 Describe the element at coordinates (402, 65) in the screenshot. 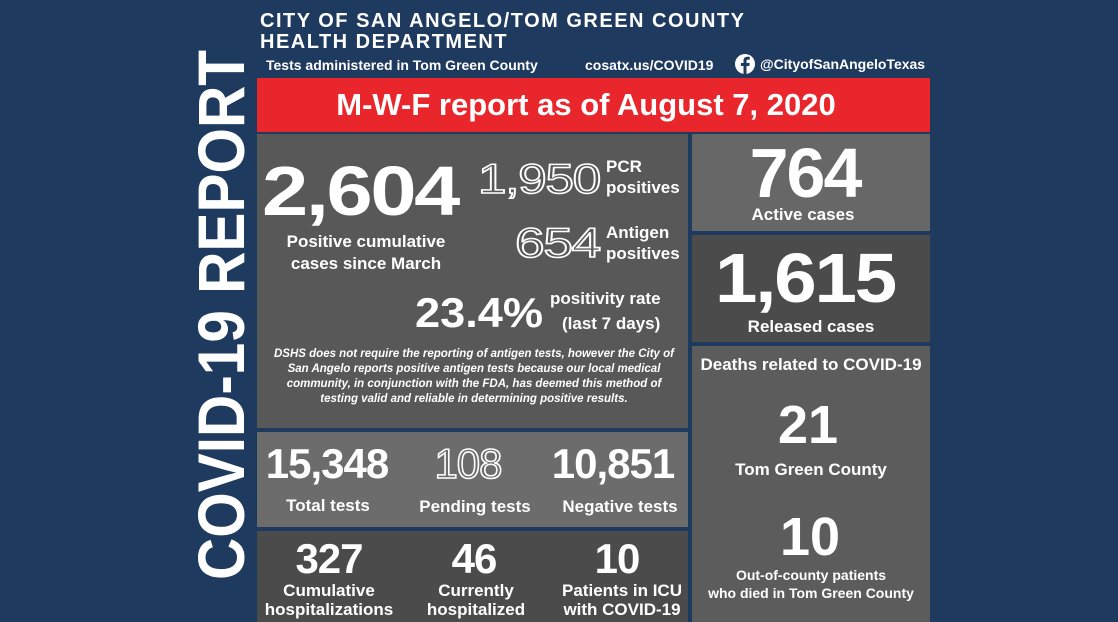

I see `subtitle: Tests administered in Tom Green County` at that location.